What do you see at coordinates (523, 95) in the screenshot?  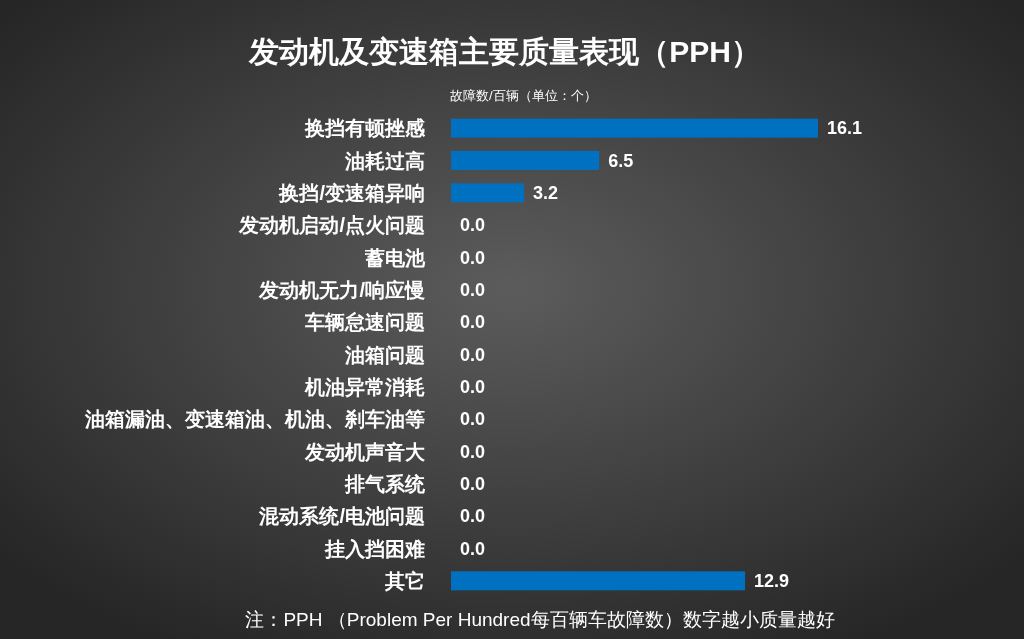 I see `chart-subtitle: 故障数/百辆（单位：个）` at bounding box center [523, 95].